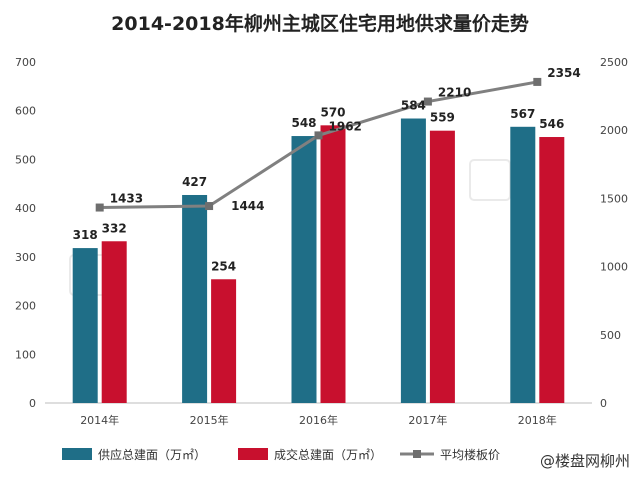 This screenshot has height=479, width=640. What do you see at coordinates (194, 182) in the screenshot?
I see `supply-bar-label: 427` at bounding box center [194, 182].